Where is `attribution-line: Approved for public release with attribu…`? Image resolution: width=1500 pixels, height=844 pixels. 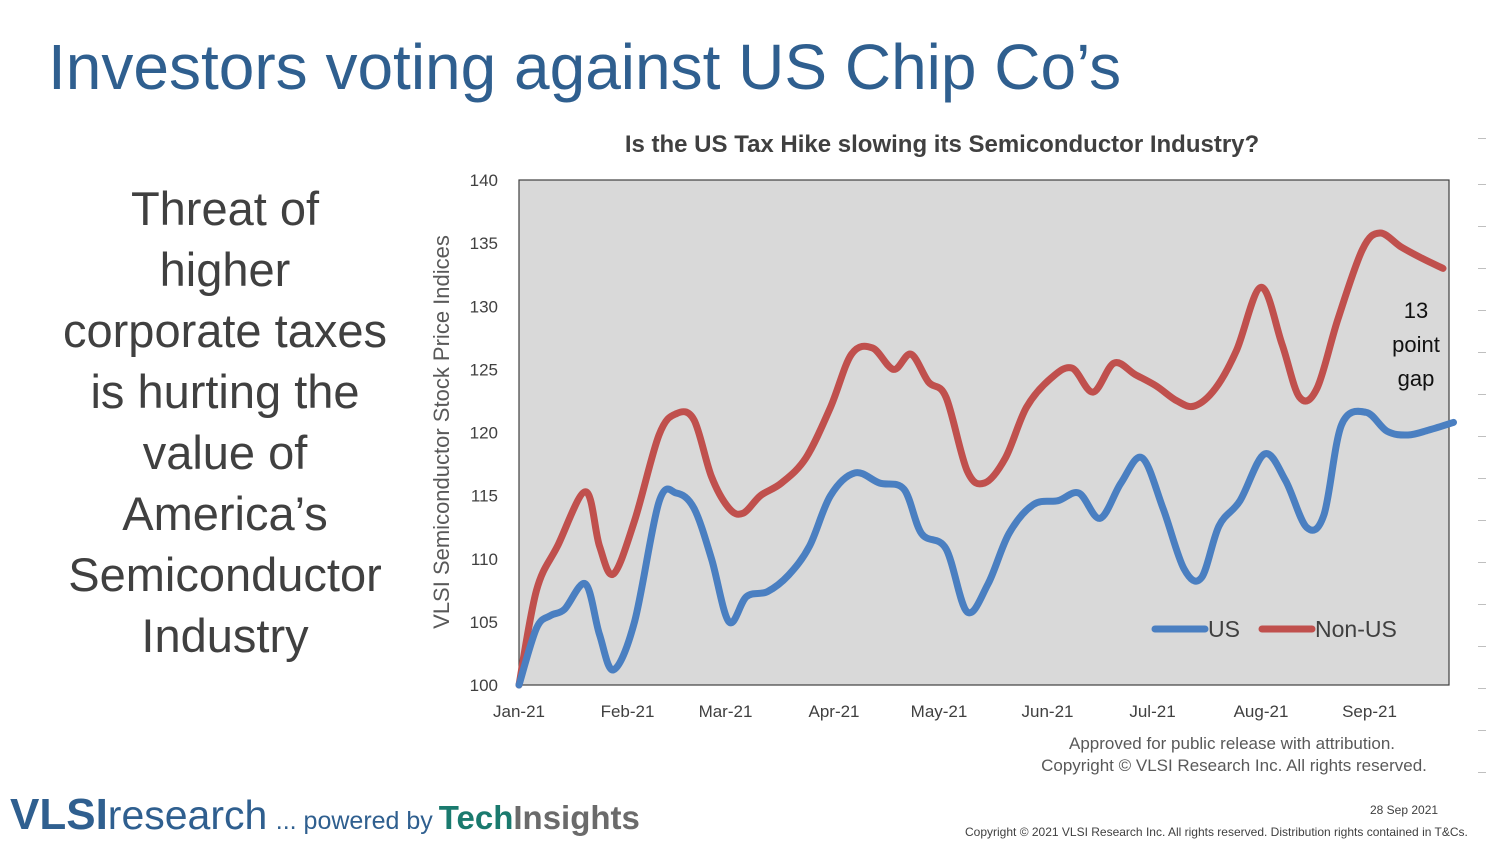
attribution-line: Approved for public release with attribu… is located at coordinates (1232, 743).